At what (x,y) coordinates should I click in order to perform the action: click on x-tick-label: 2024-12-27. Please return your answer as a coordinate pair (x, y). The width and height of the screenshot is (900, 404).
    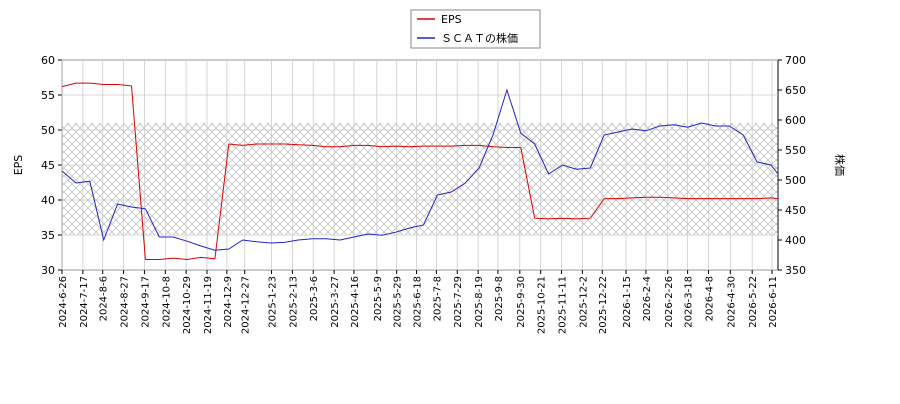
    Looking at the image, I should click on (246, 305).